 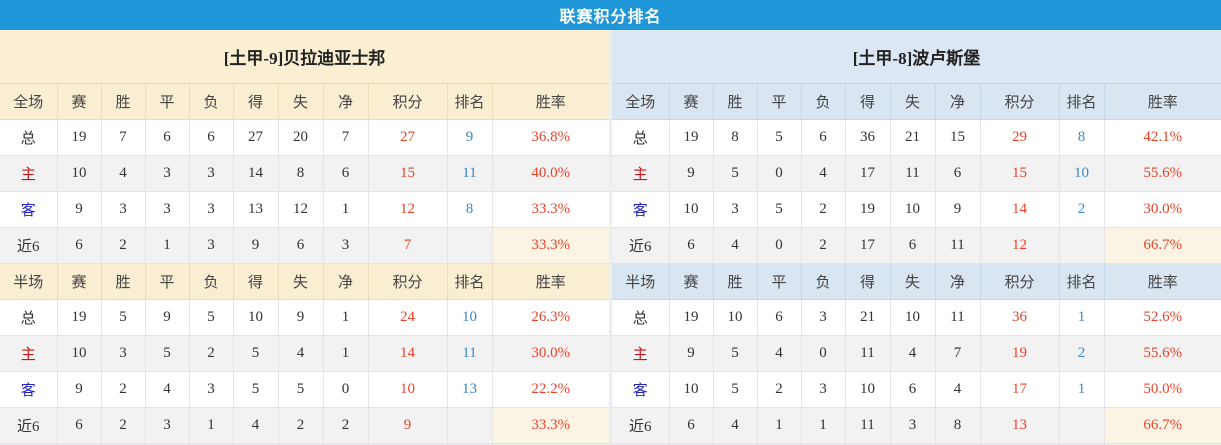 I want to click on points-cell: 29, so click(x=1020, y=137).